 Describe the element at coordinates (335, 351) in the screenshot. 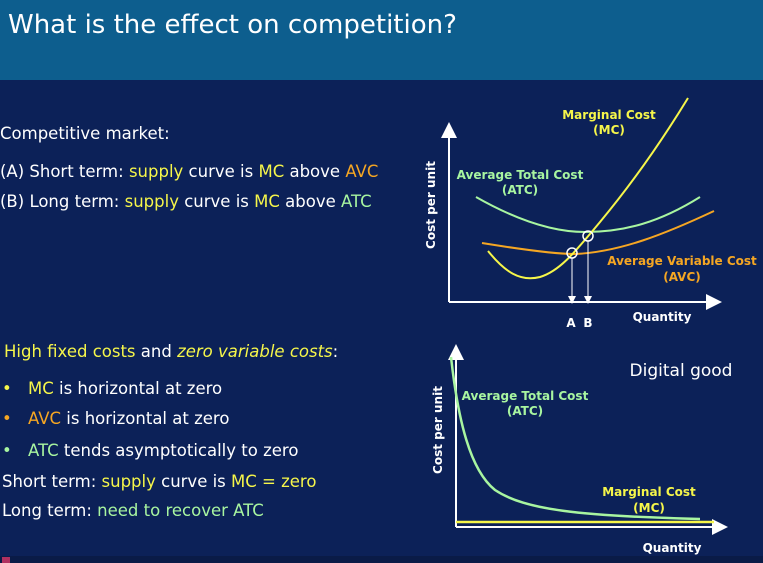

I see `colon-text: :` at that location.